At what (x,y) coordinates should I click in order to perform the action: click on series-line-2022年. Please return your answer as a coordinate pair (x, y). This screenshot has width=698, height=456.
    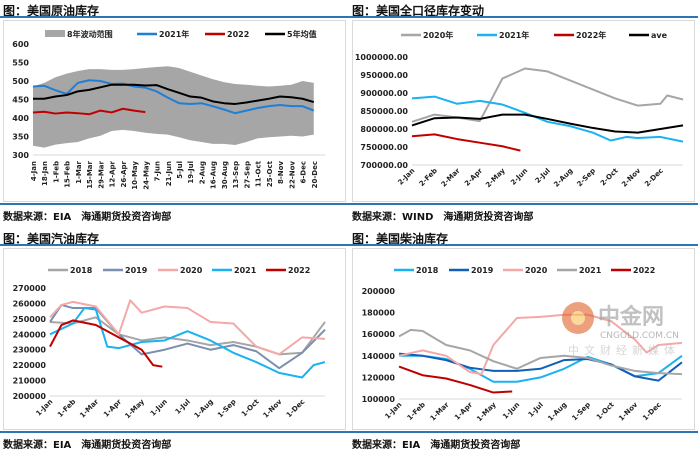
    Looking at the image, I should click on (466, 142).